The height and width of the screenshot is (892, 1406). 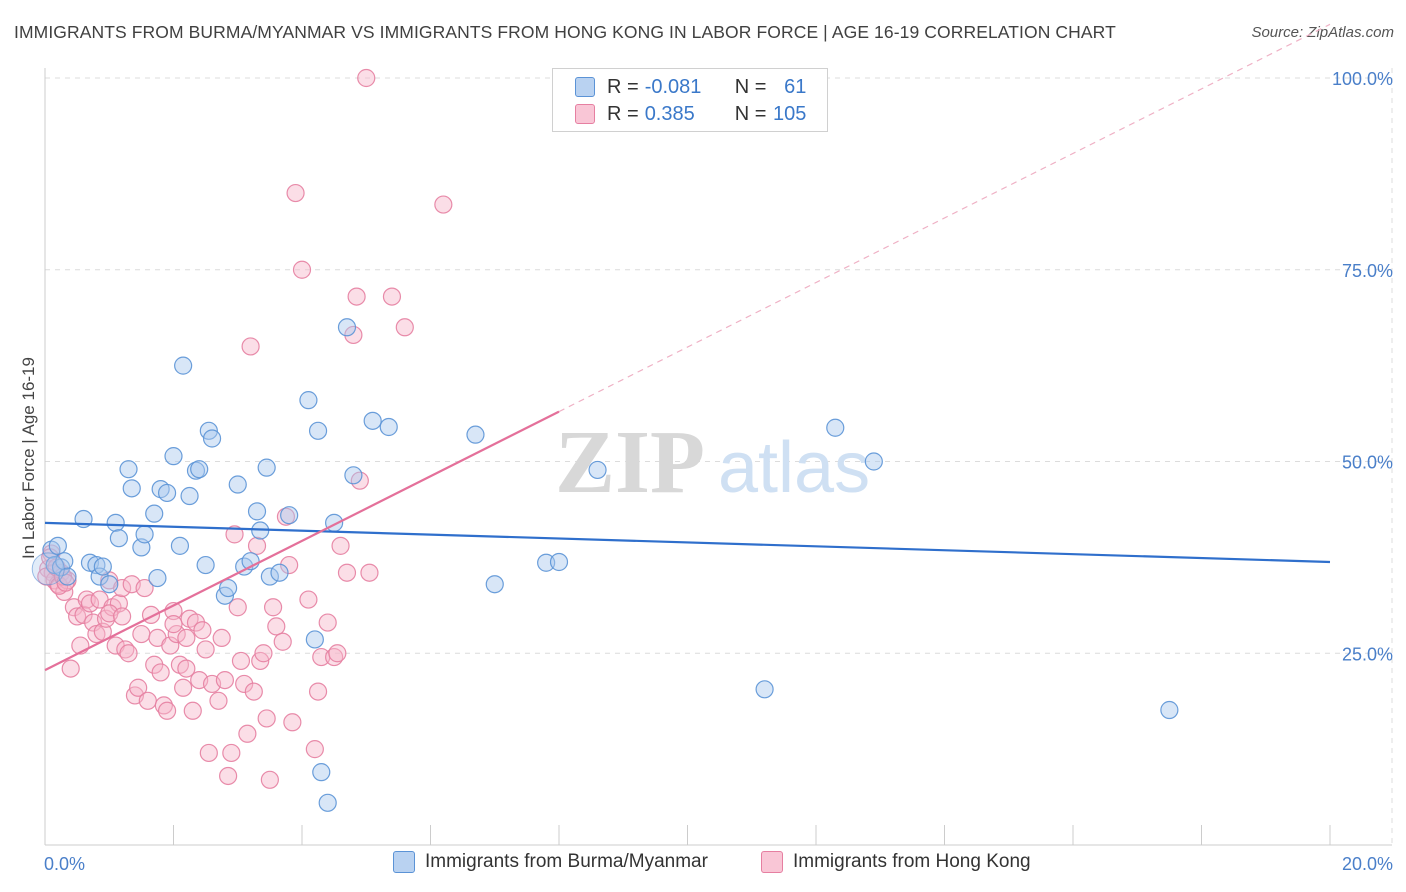 What do you see at coordinates (1367, 654) in the screenshot?
I see `y-tick-label: 25.0%` at bounding box center [1367, 654].